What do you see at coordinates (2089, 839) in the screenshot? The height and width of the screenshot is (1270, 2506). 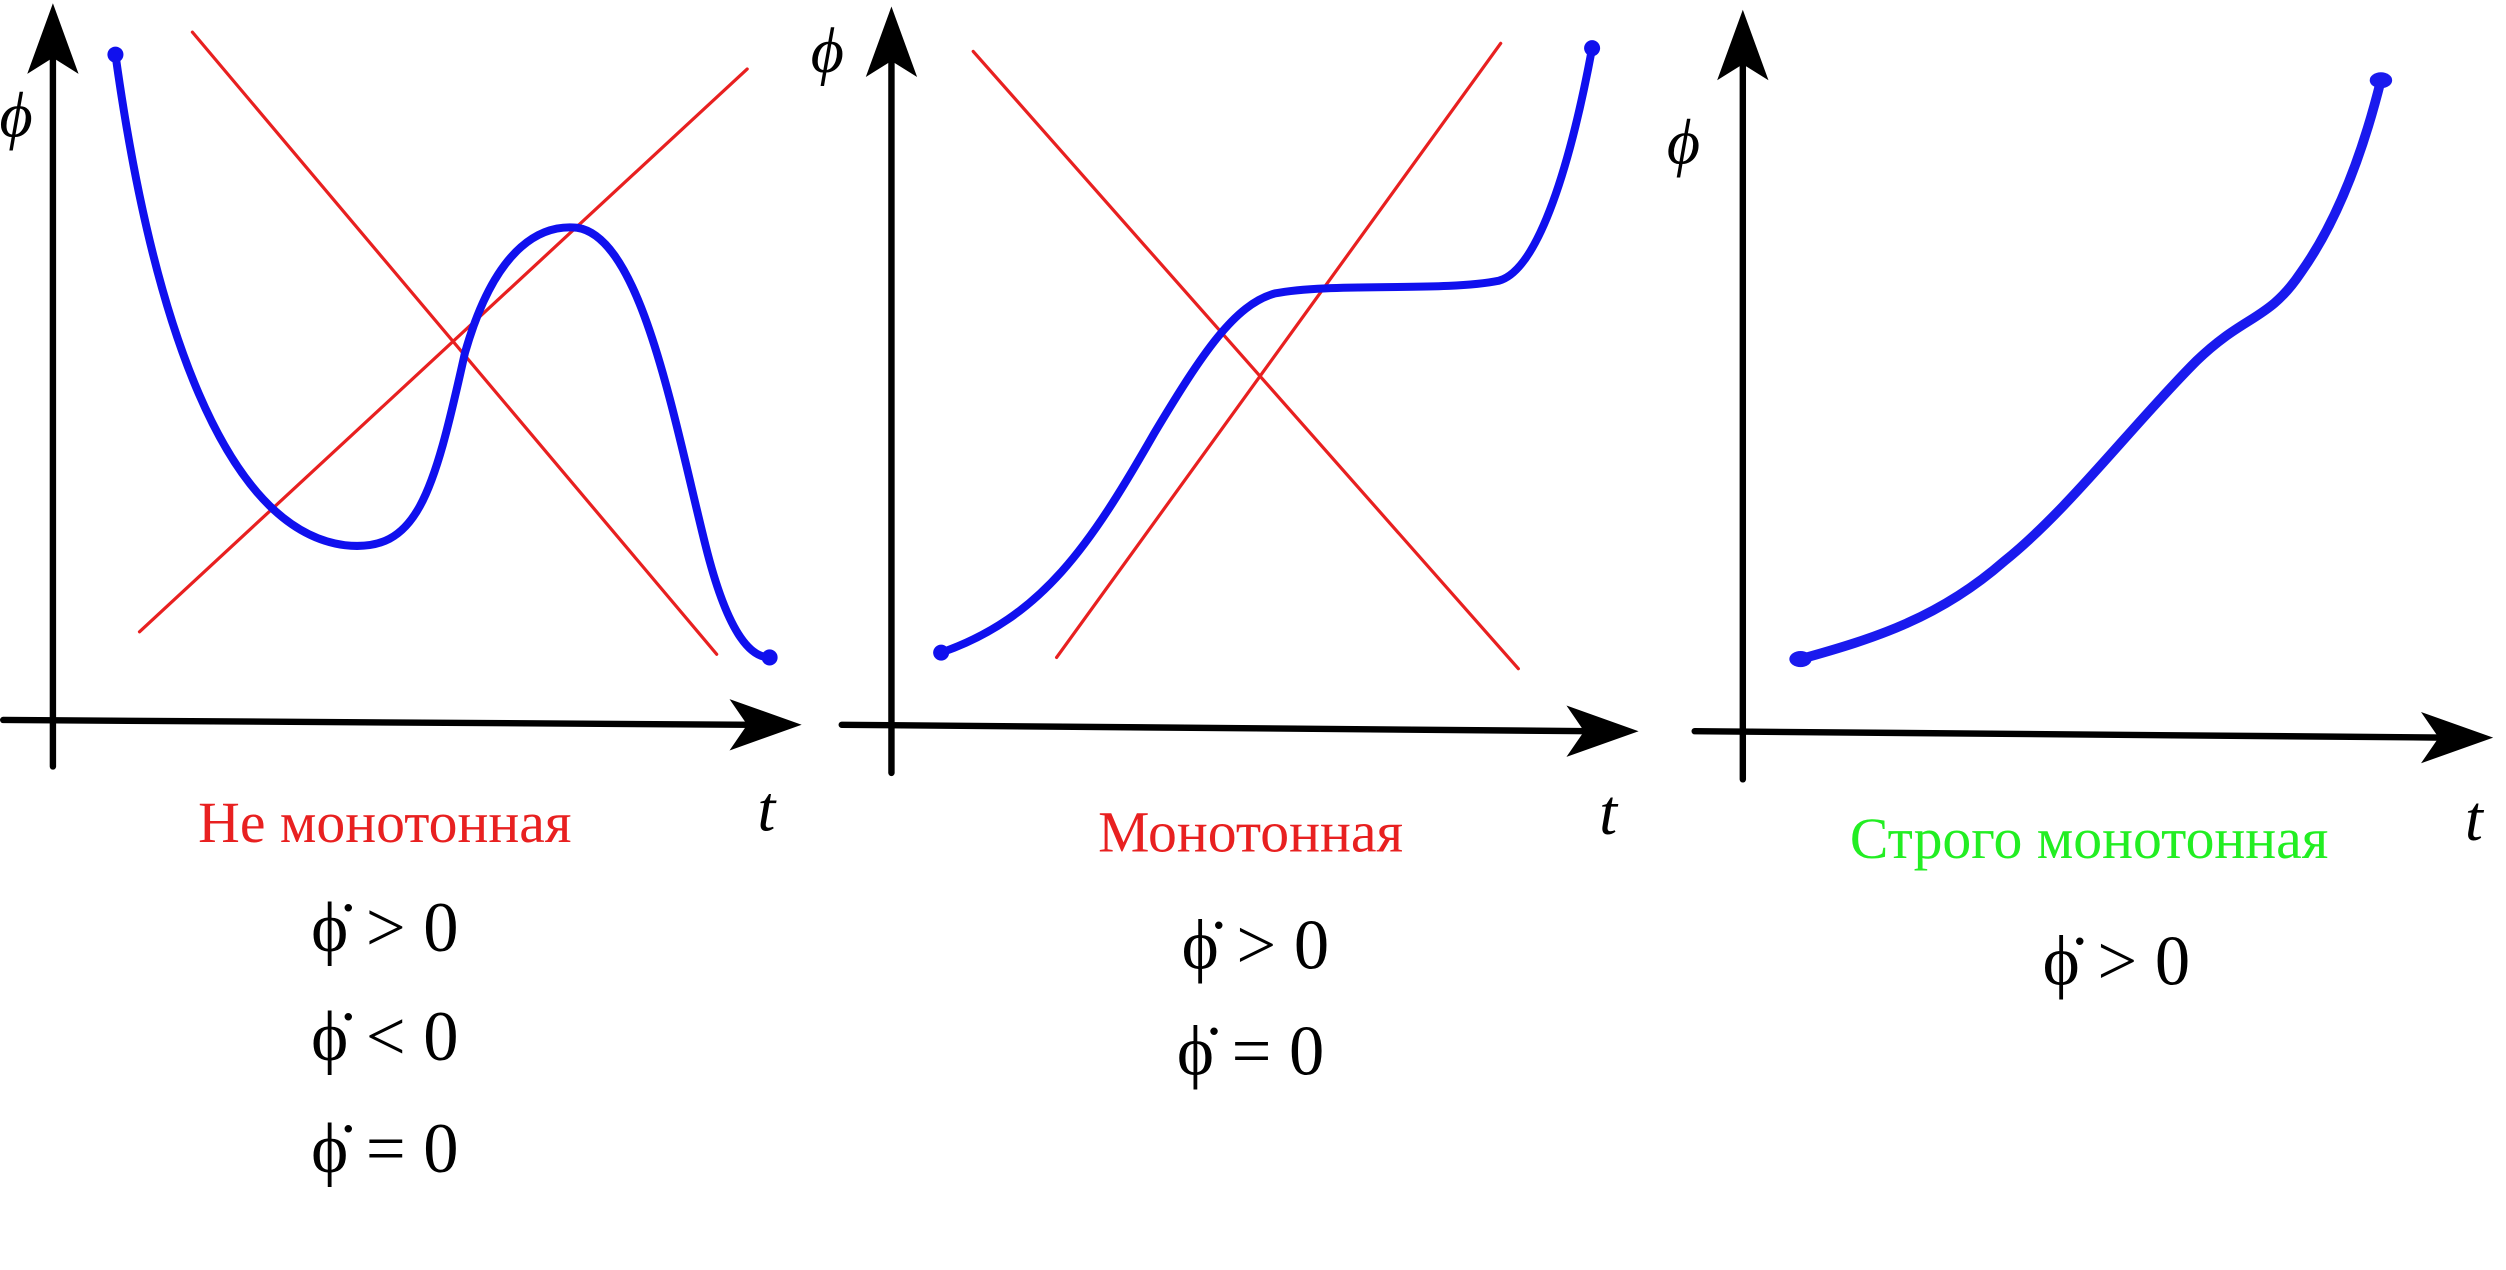 I see `panel-title: Строго монотонная` at bounding box center [2089, 839].